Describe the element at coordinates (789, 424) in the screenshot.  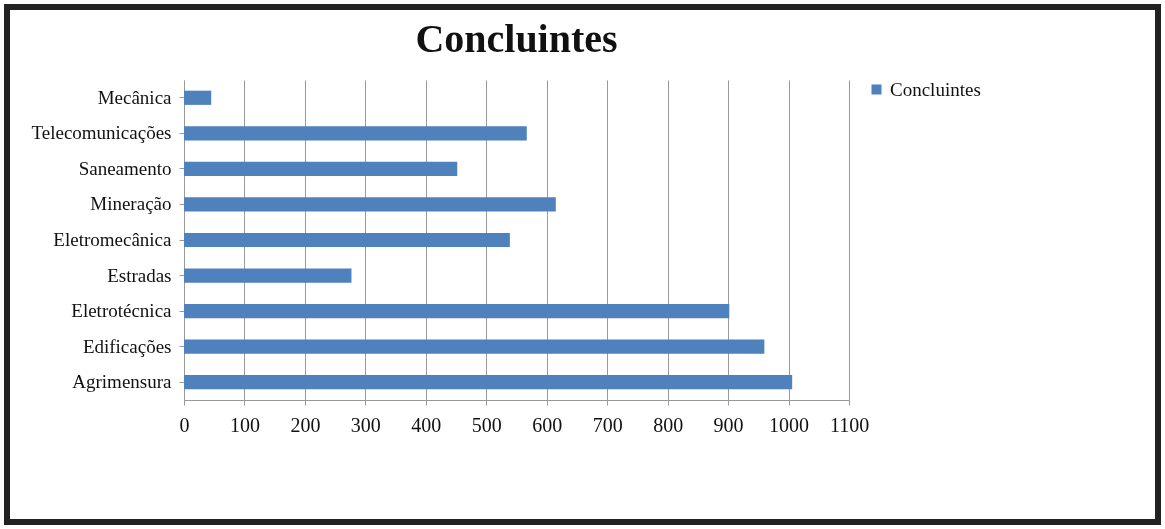
I see `x-tick-label: 1000` at that location.